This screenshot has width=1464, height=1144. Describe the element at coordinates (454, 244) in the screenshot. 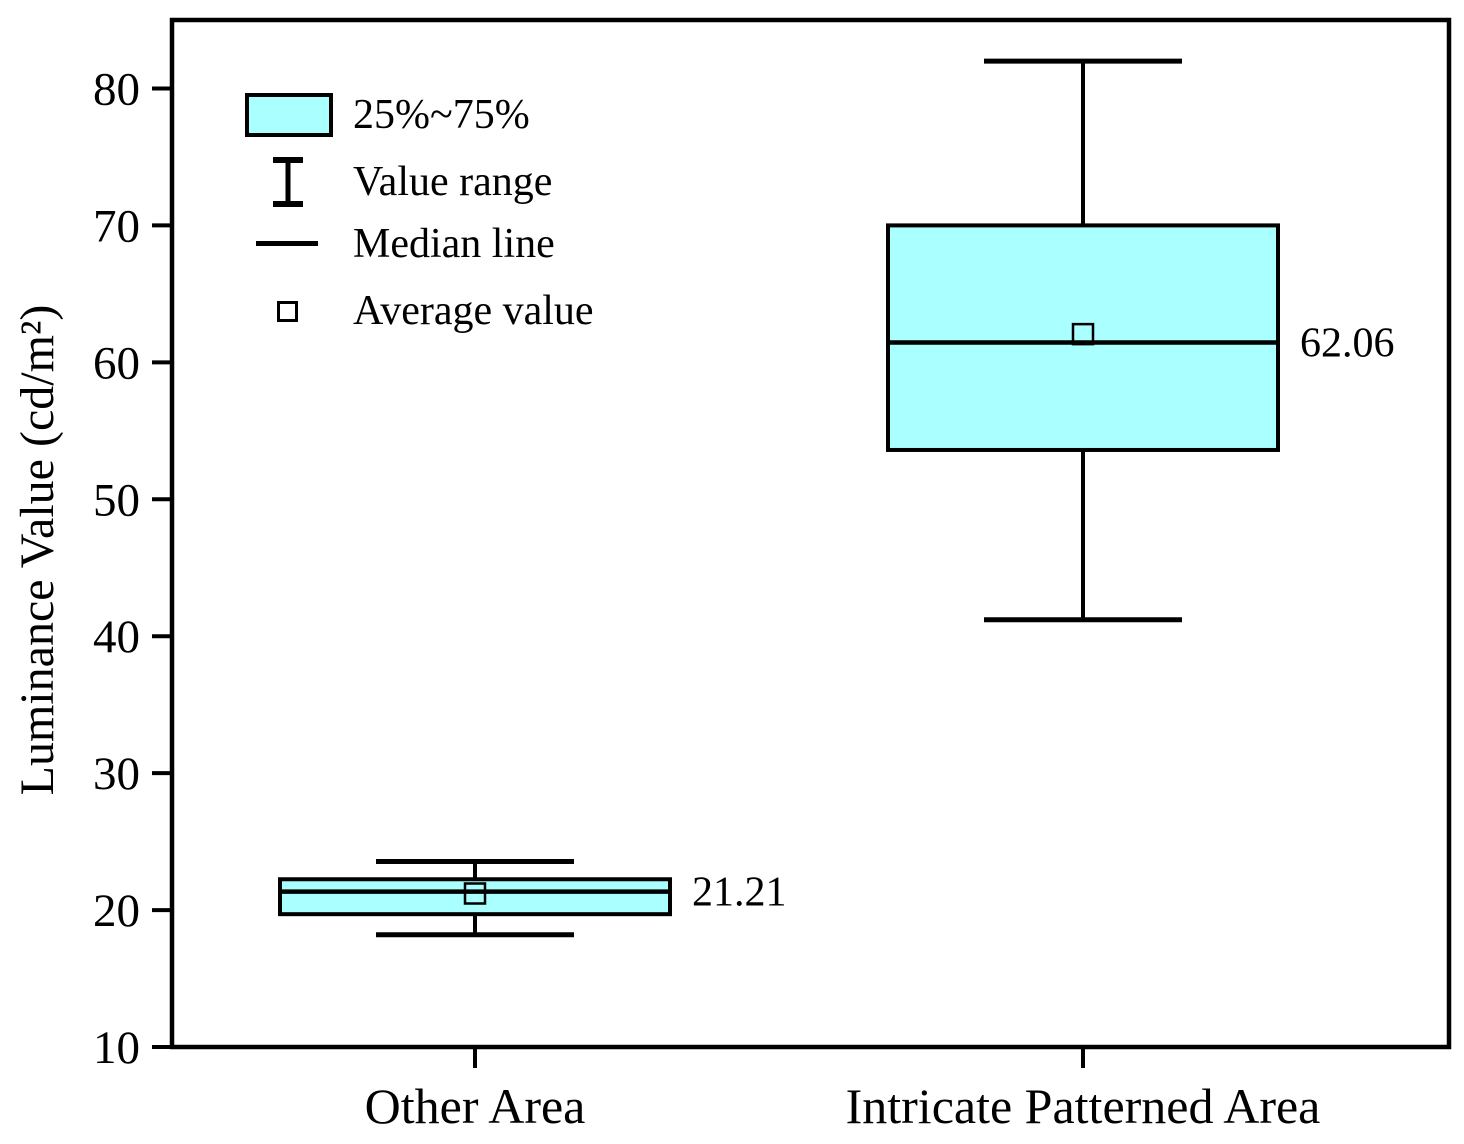

I see `legend-label-median: Median line` at that location.